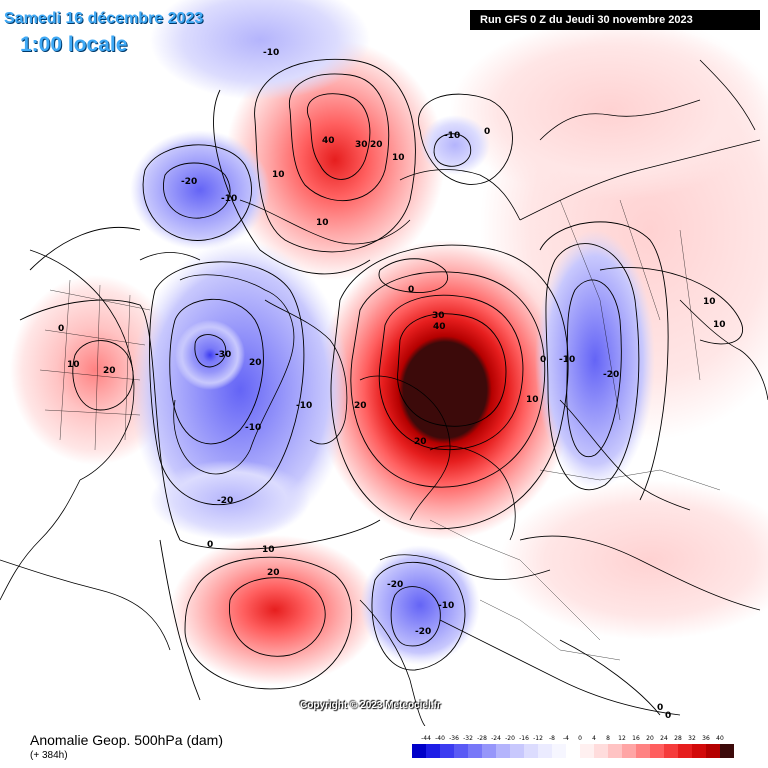  Describe the element at coordinates (468, 738) in the screenshot. I see `legend-tick-label: -32` at that location.